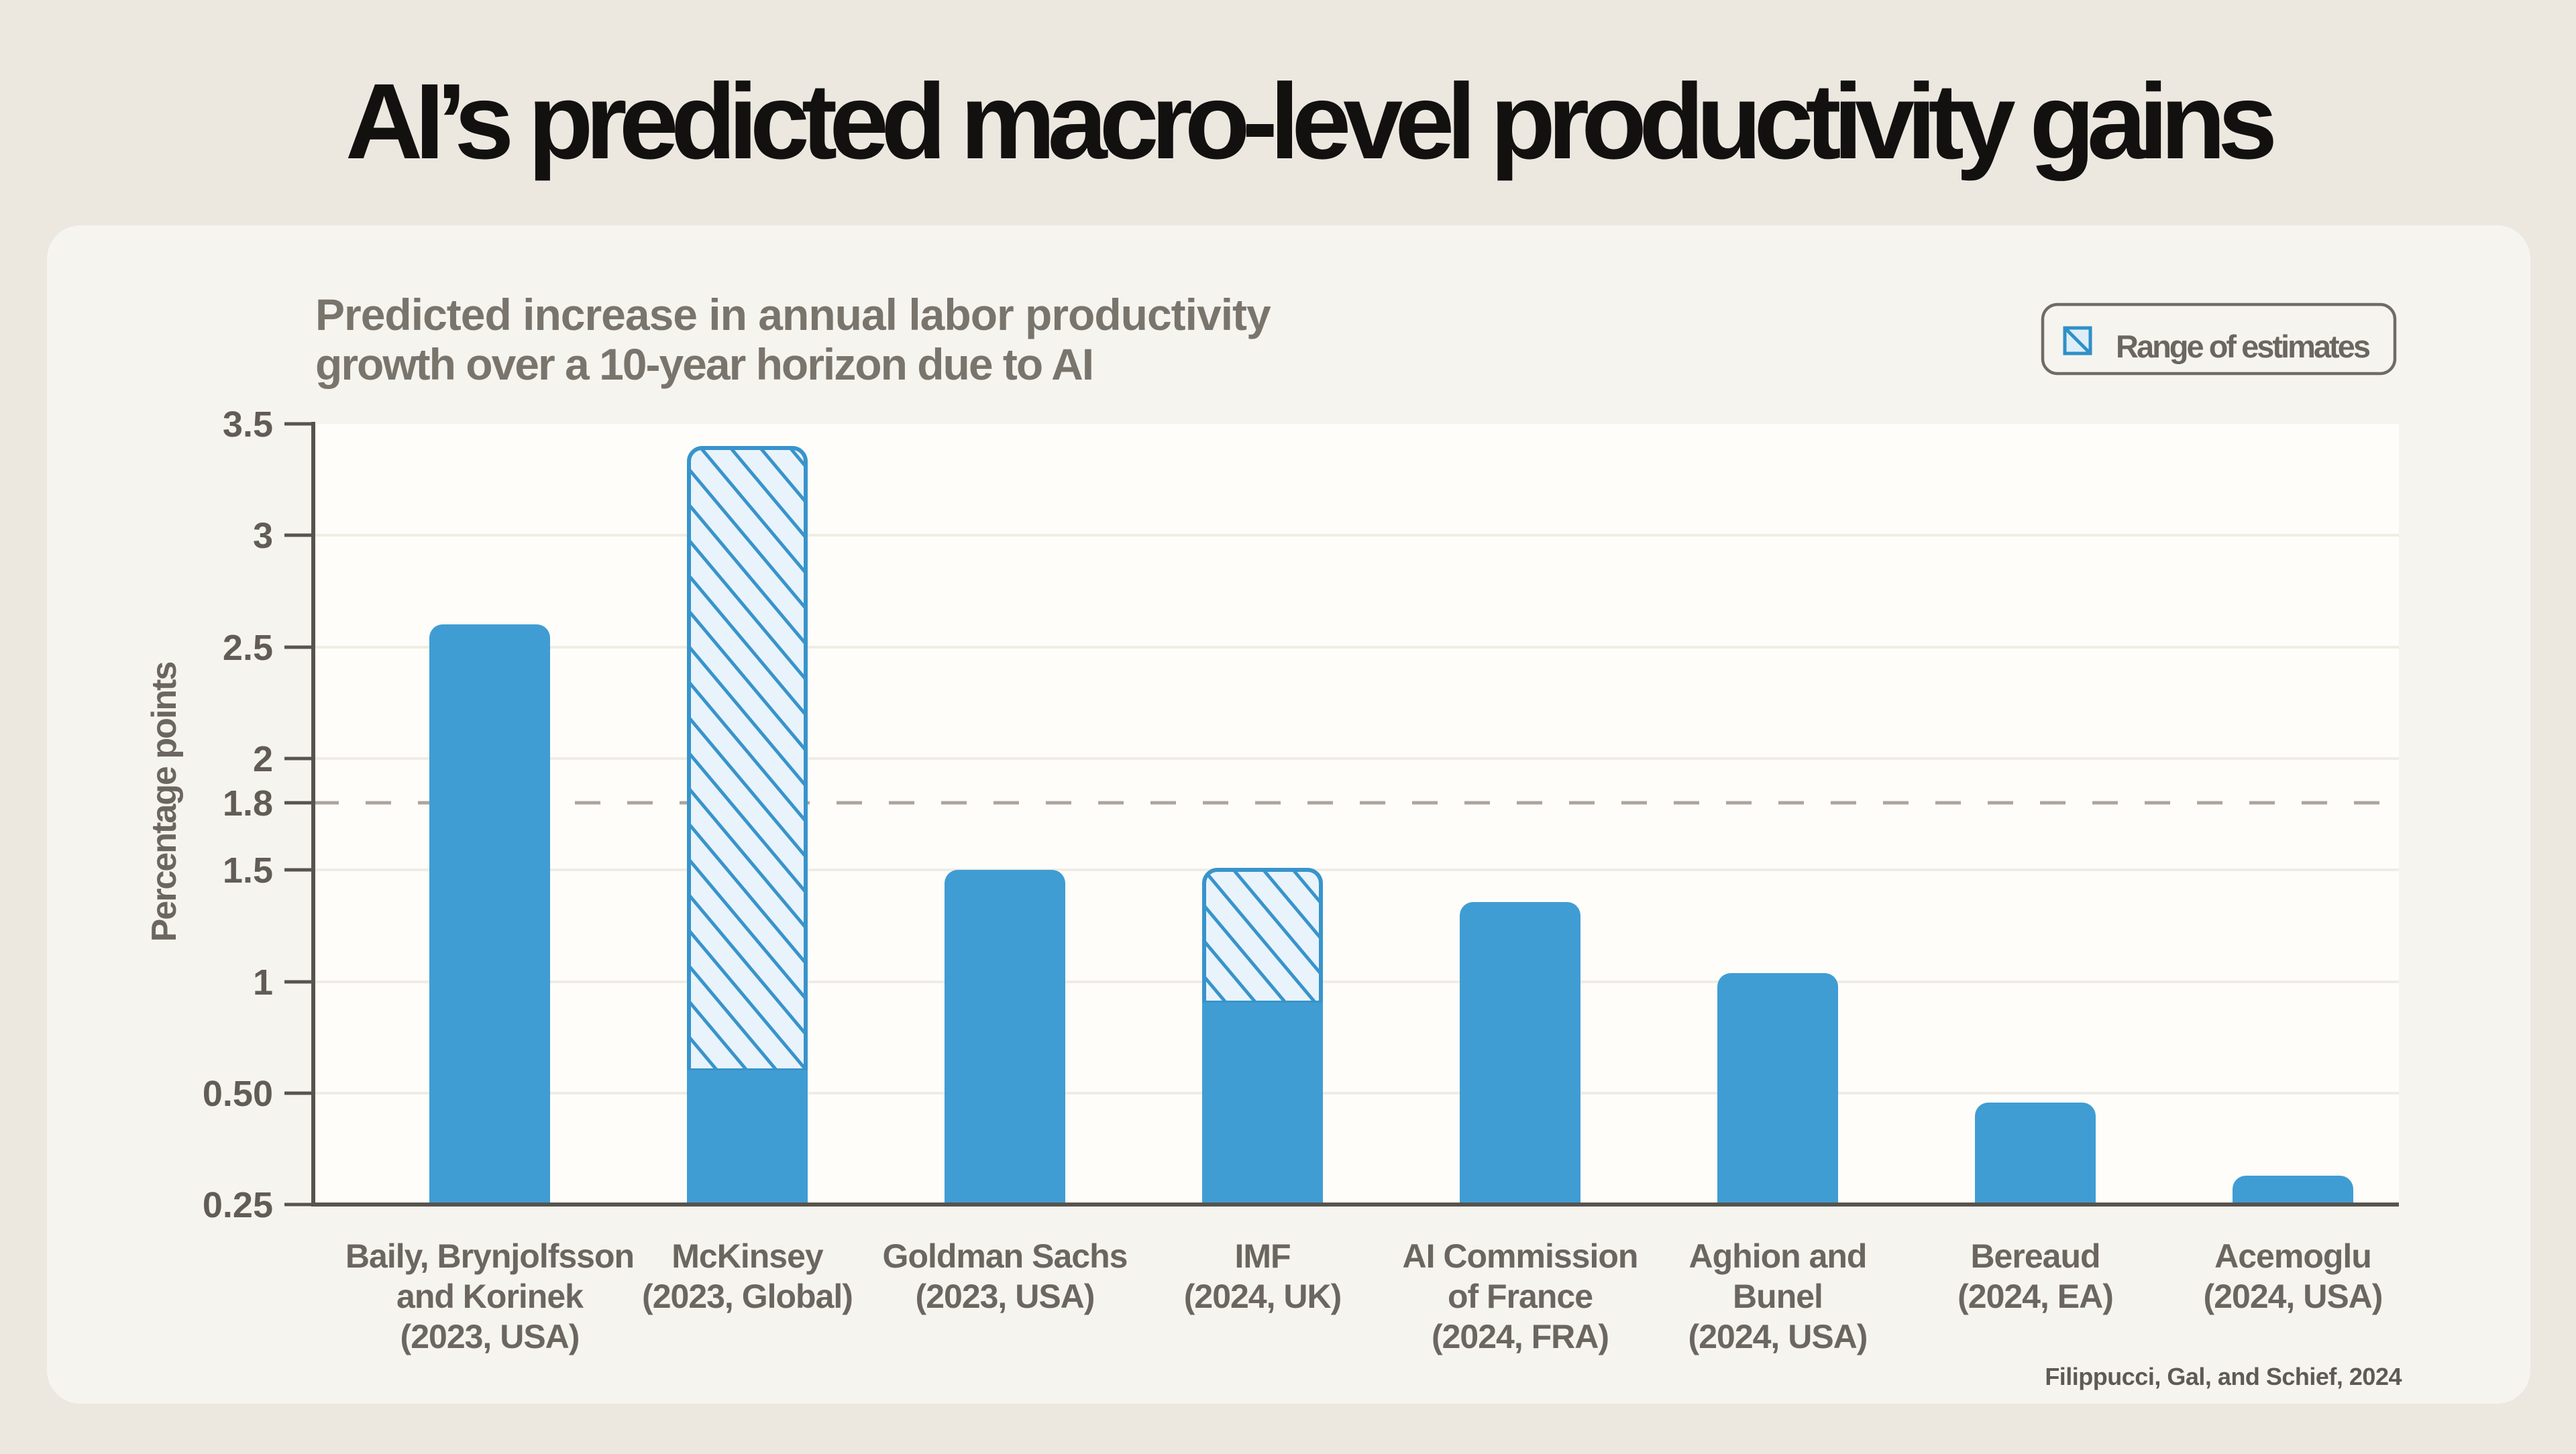 The height and width of the screenshot is (1454, 2576). Describe the element at coordinates (1520, 1296) in the screenshot. I see `svg-text: of France` at that location.